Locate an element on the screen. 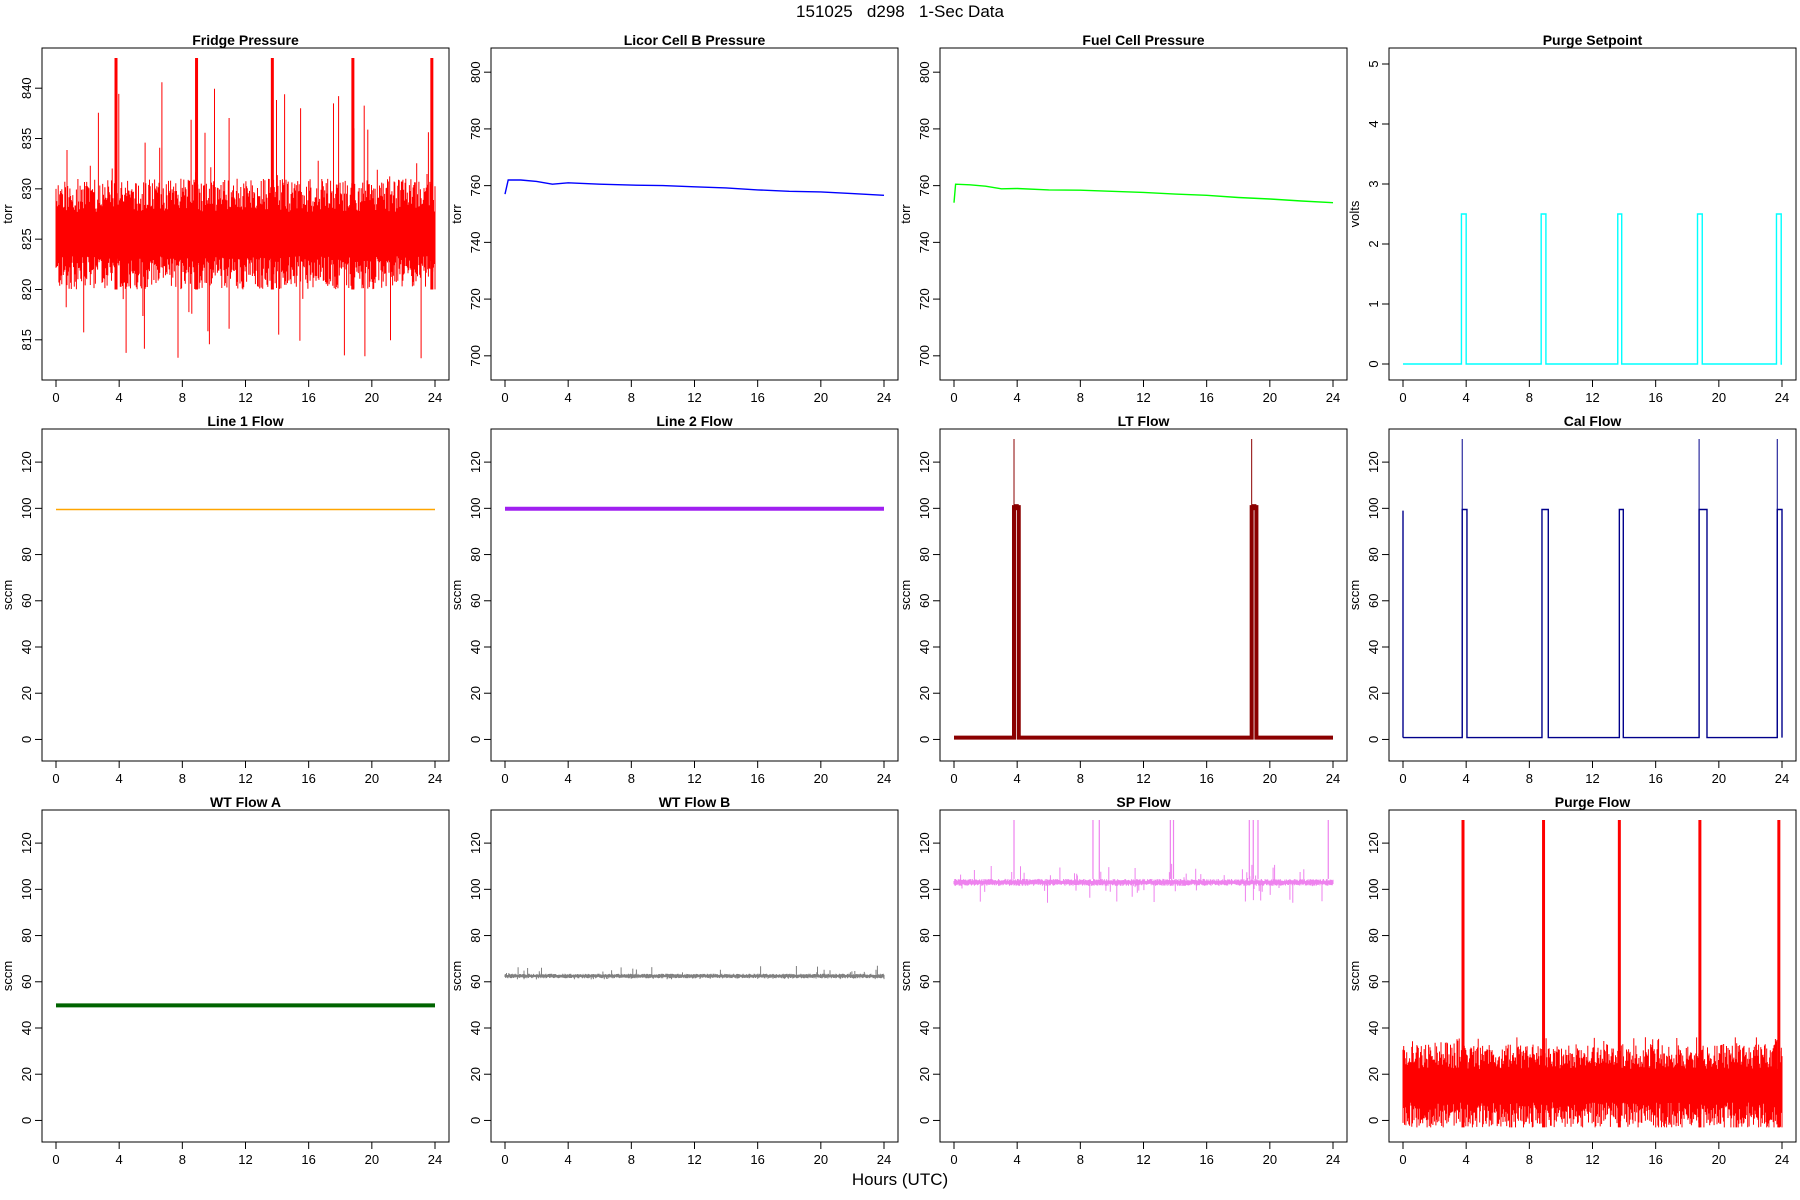 This screenshot has height=1200, width=1800. panel-cal-flow: Cal Flow sccm 0 4 8 12 16 20 24 0 20 40 60 80 100 120 is located at coordinates (1572, 599).